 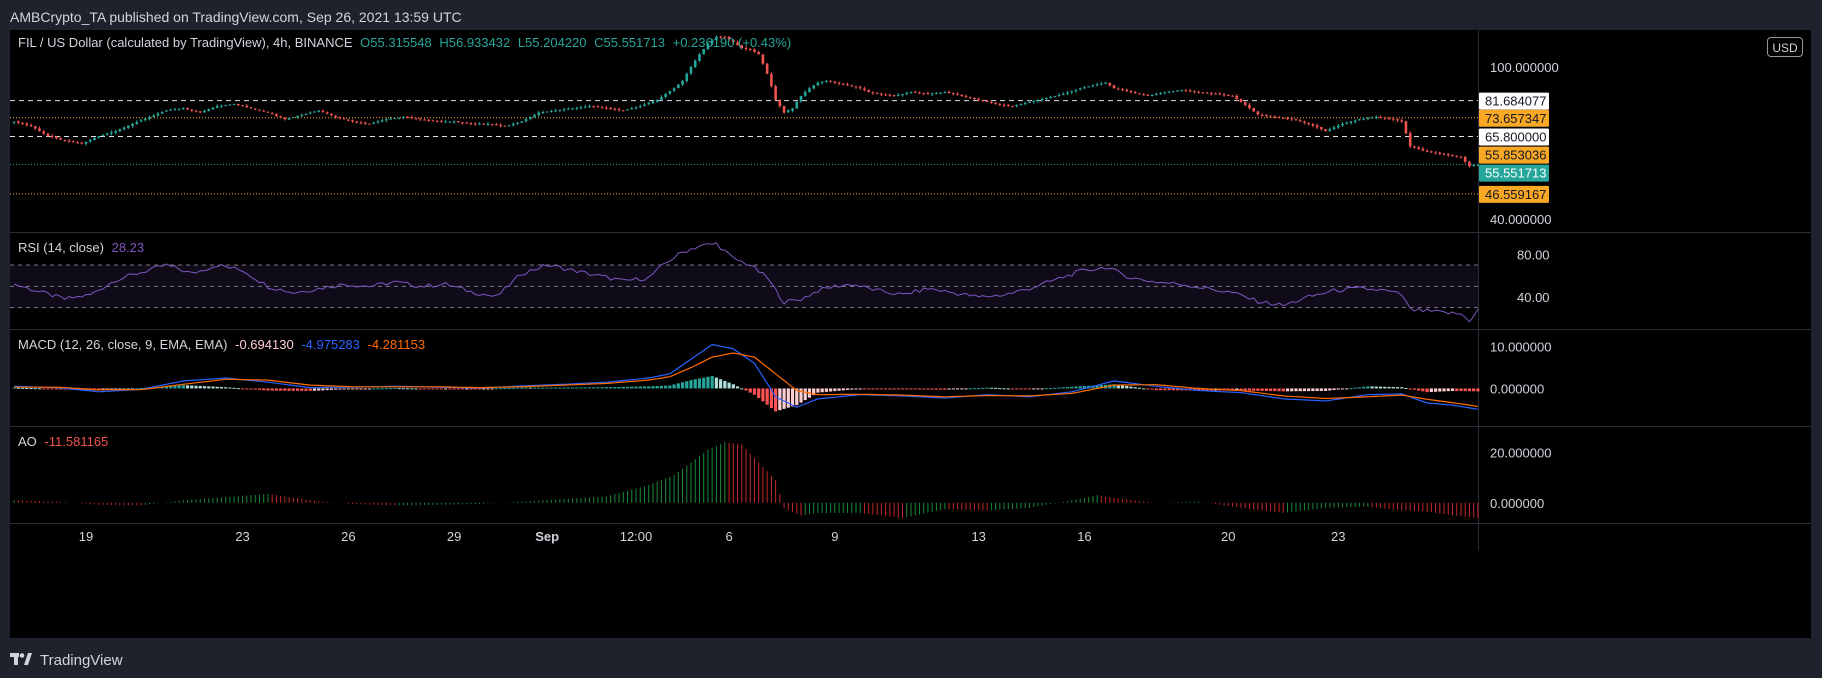 What do you see at coordinates (123, 344) in the screenshot?
I see `macd-label: MACD (12, 26, close, 9, EMA, EMA)` at bounding box center [123, 344].